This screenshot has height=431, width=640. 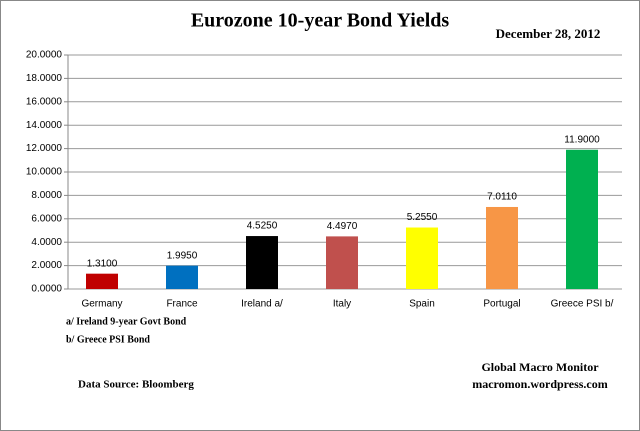 I want to click on x-tick-label: Portugal, so click(x=501, y=304).